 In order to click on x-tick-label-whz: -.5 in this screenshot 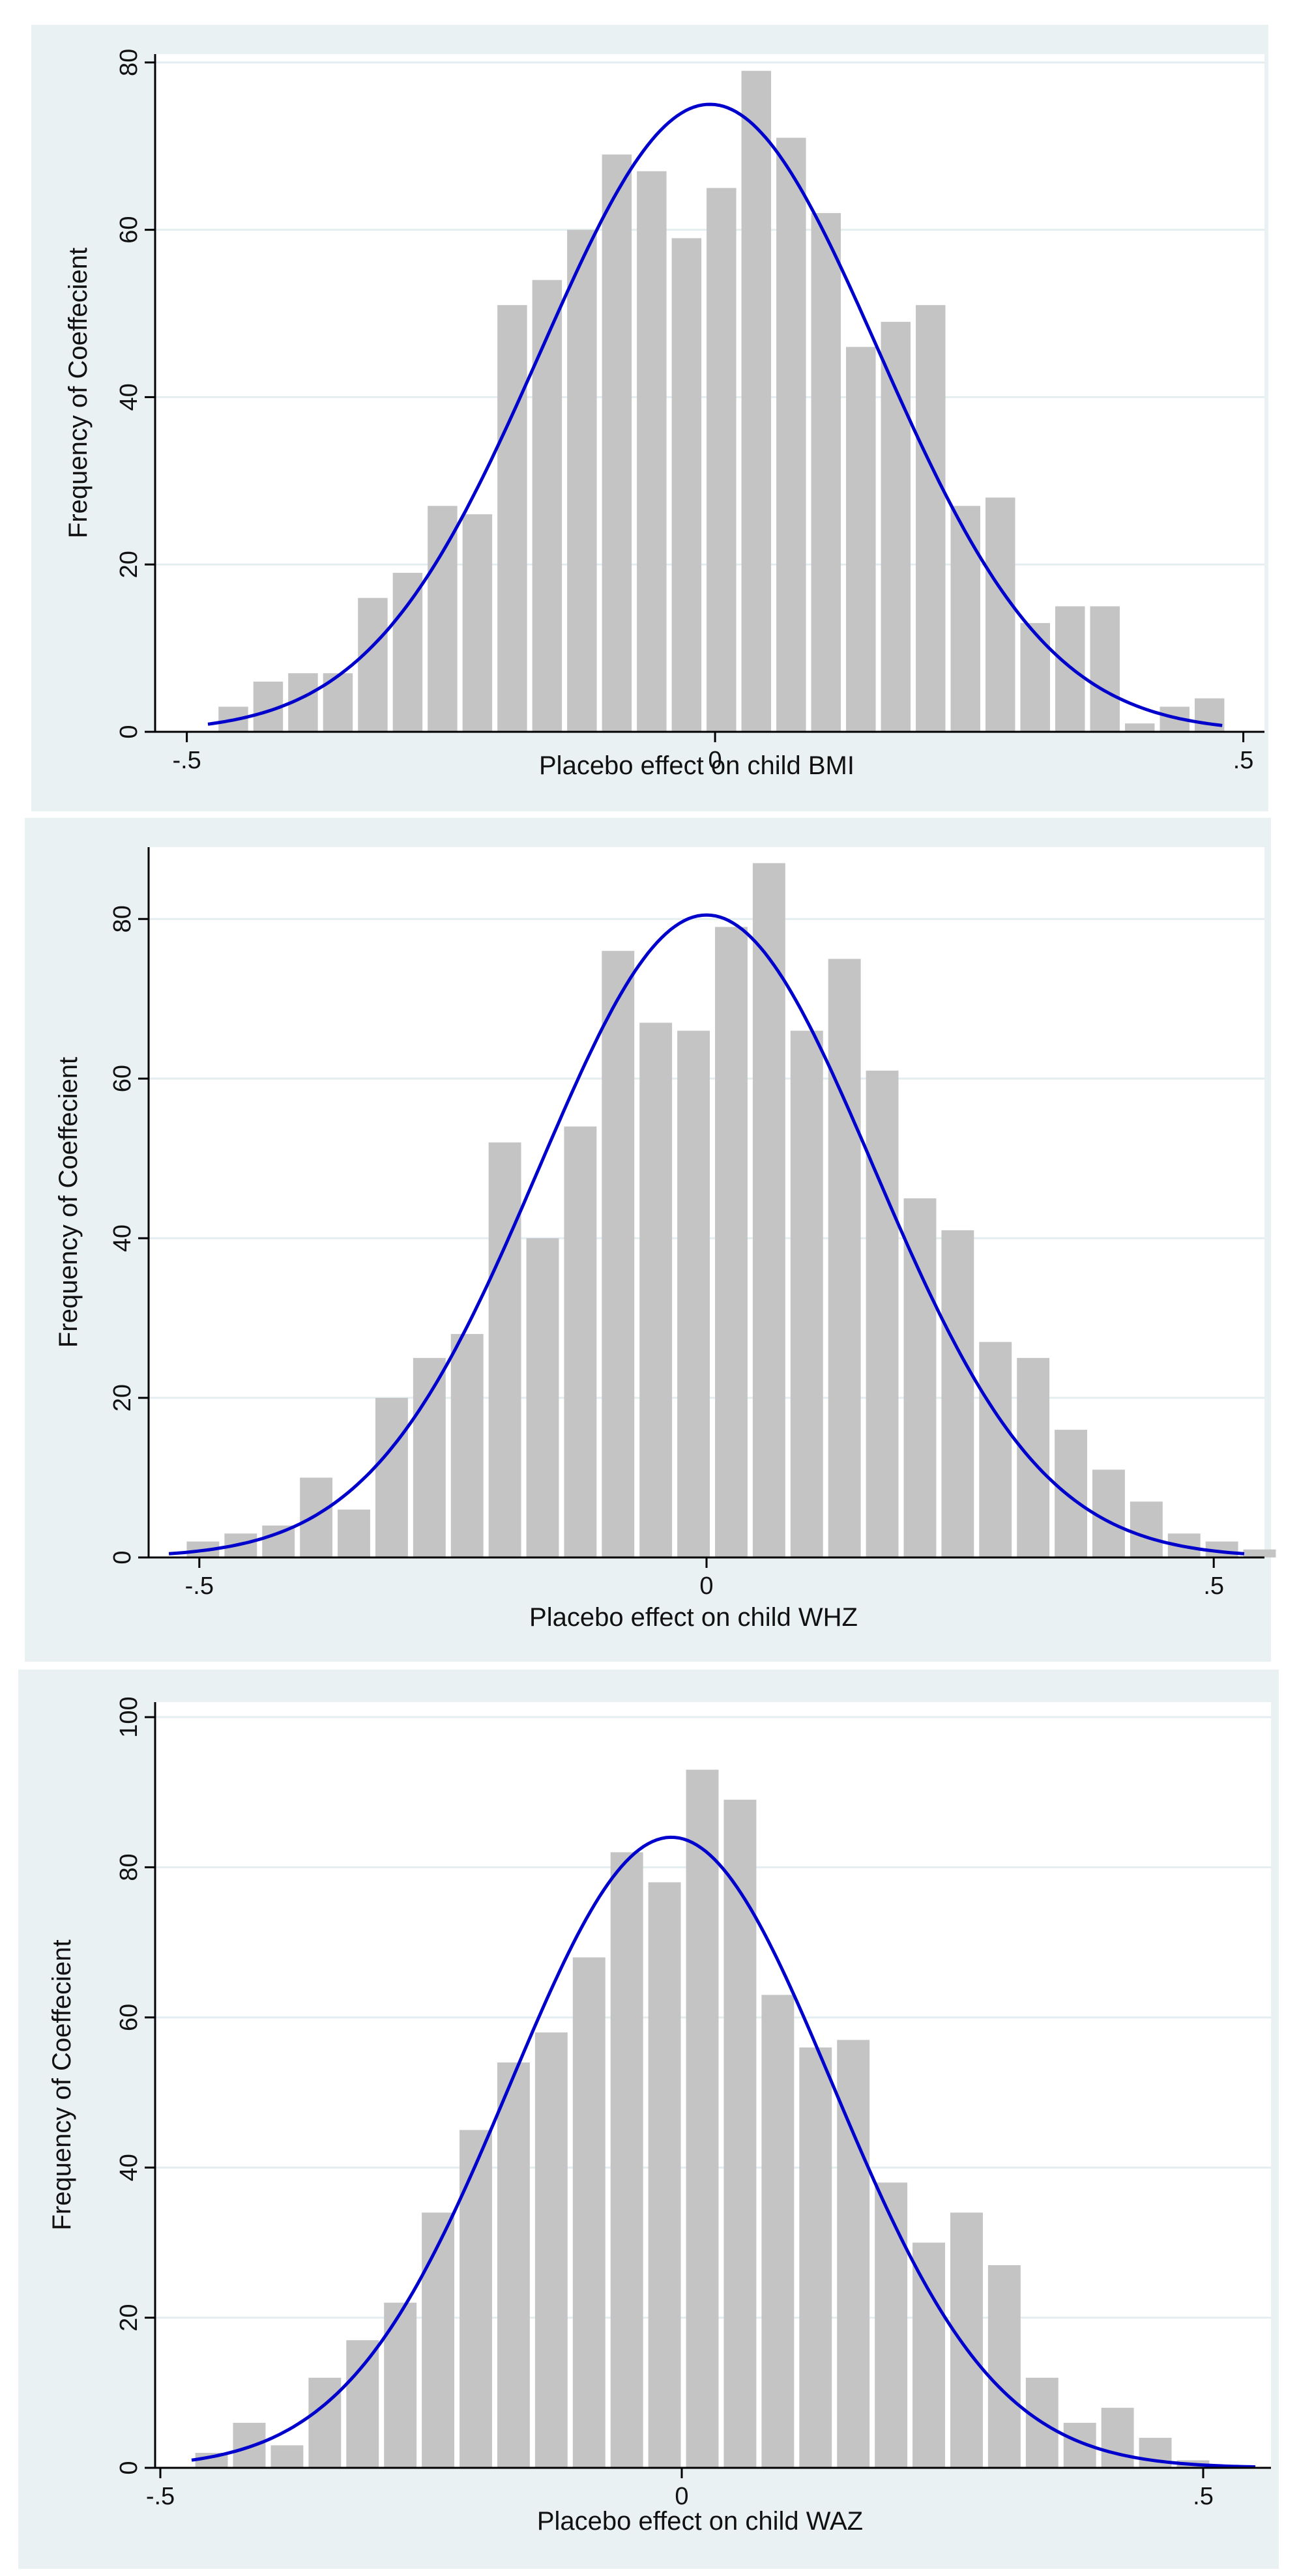, I will do `click(200, 1586)`.